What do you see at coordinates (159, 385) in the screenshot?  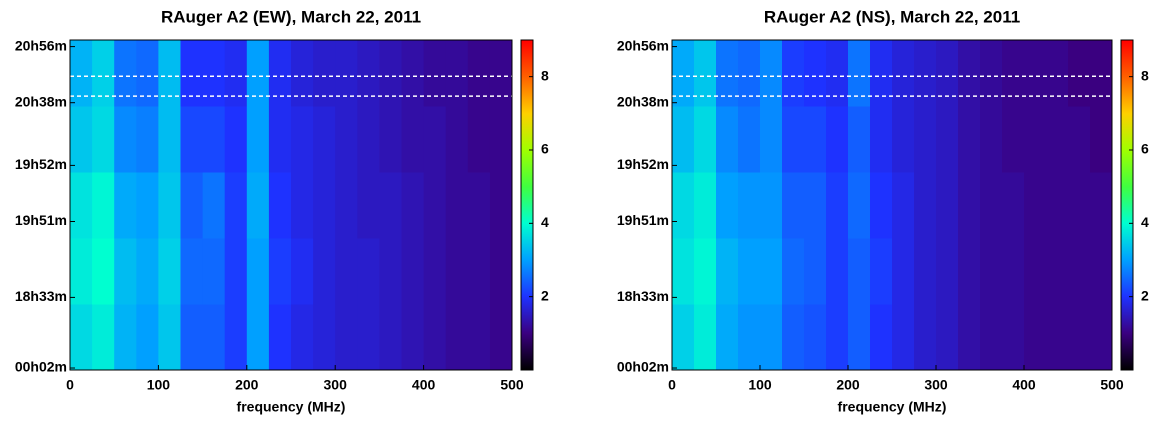 I see `x-tick-label: 100` at bounding box center [159, 385].